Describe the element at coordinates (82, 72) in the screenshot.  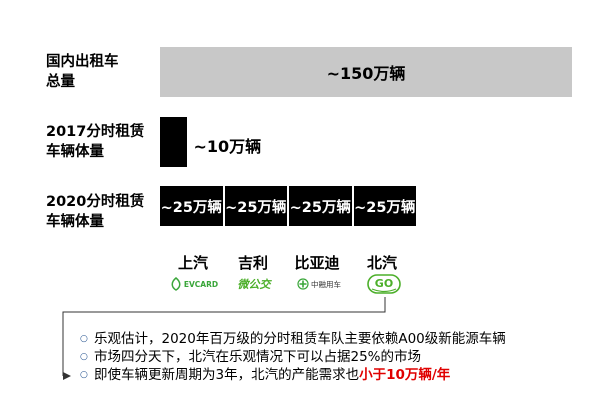
I see `category-label-taxi-total: 国内出租车 总量` at that location.